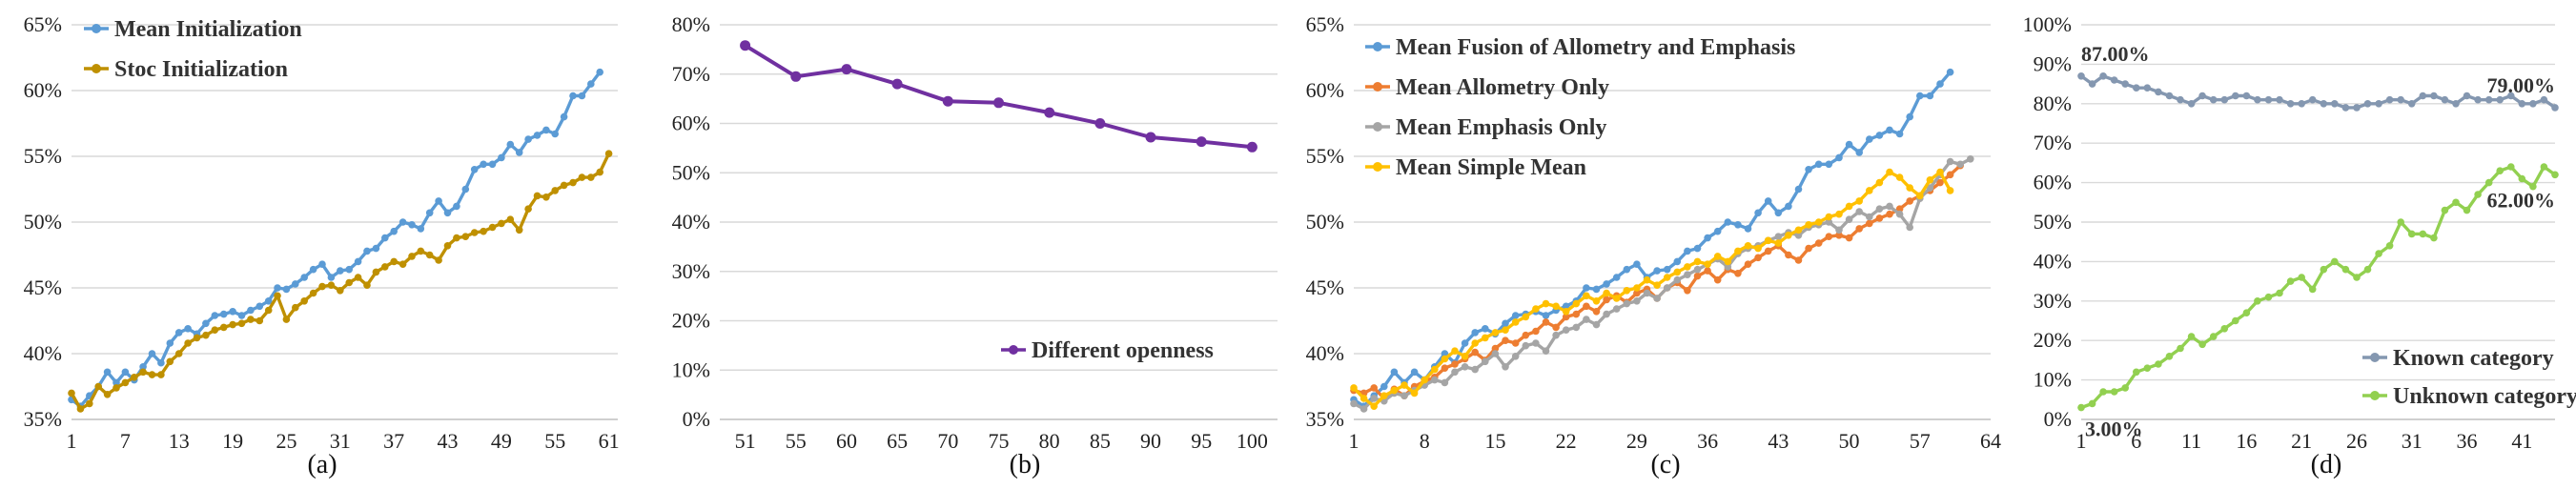 This screenshot has width=2576, height=489. I want to click on x-tick-label: 55, so click(796, 441).